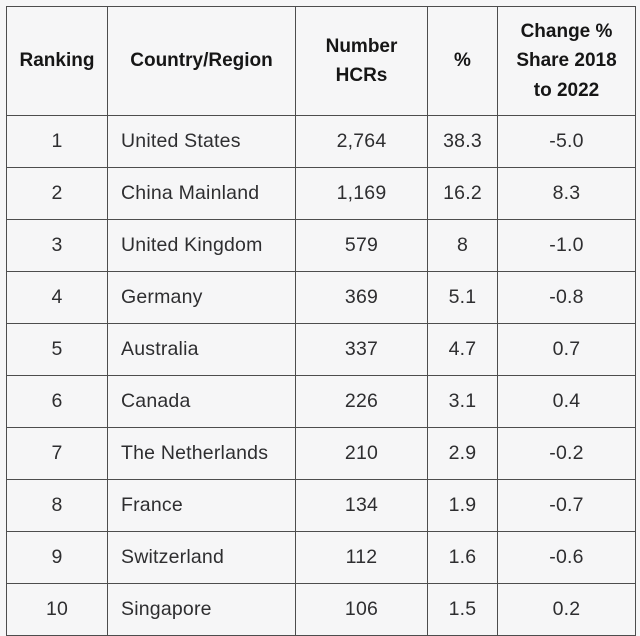 The height and width of the screenshot is (636, 640). Describe the element at coordinates (566, 557) in the screenshot. I see `change-share-cell: -0.6` at that location.